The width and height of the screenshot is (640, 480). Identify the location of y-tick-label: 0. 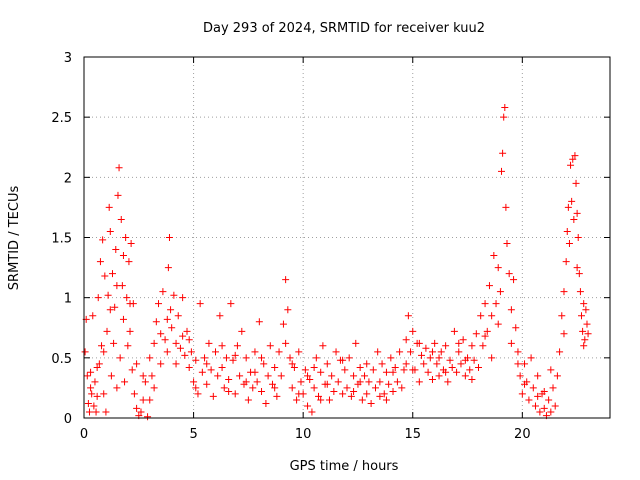
(68, 419).